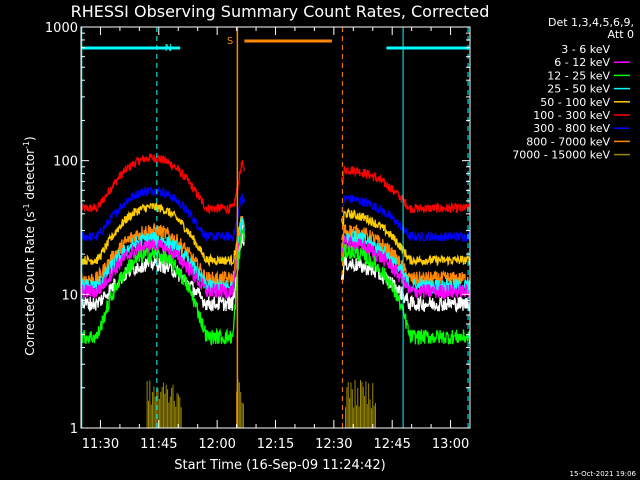 The image size is (640, 480). I want to click on x-tick-label-2: 12:00, so click(216, 444).